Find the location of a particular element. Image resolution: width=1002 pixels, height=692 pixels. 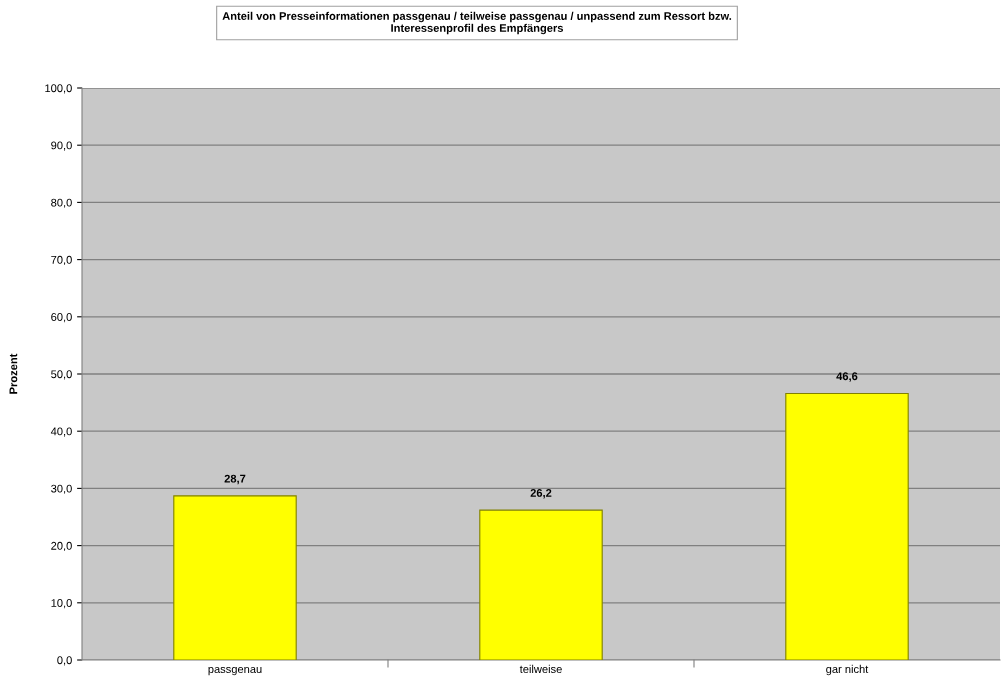

y-tick-label: 0,0 is located at coordinates (64, 661).